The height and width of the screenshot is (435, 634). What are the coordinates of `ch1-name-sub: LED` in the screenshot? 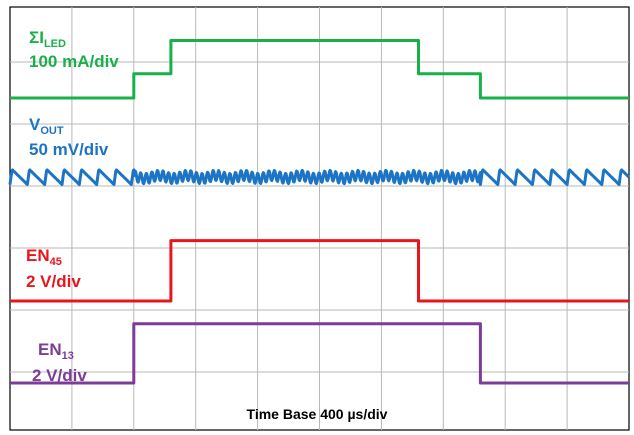 It's located at (54, 44).